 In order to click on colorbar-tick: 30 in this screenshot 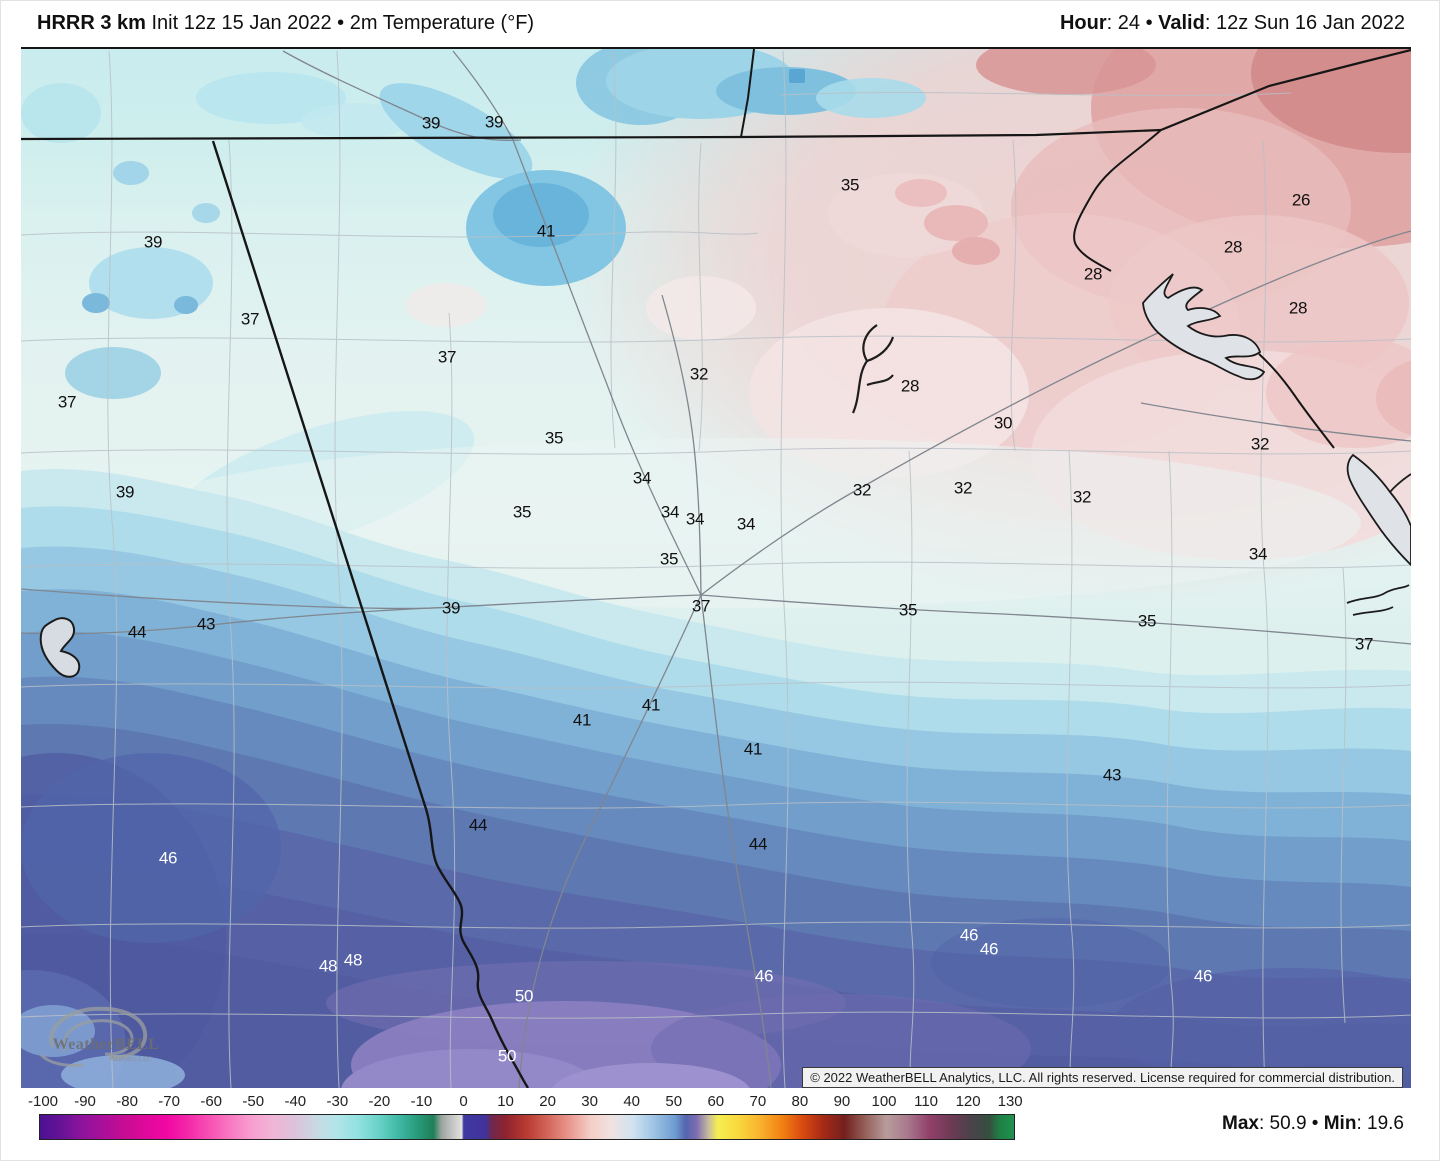, I will do `click(589, 1101)`.